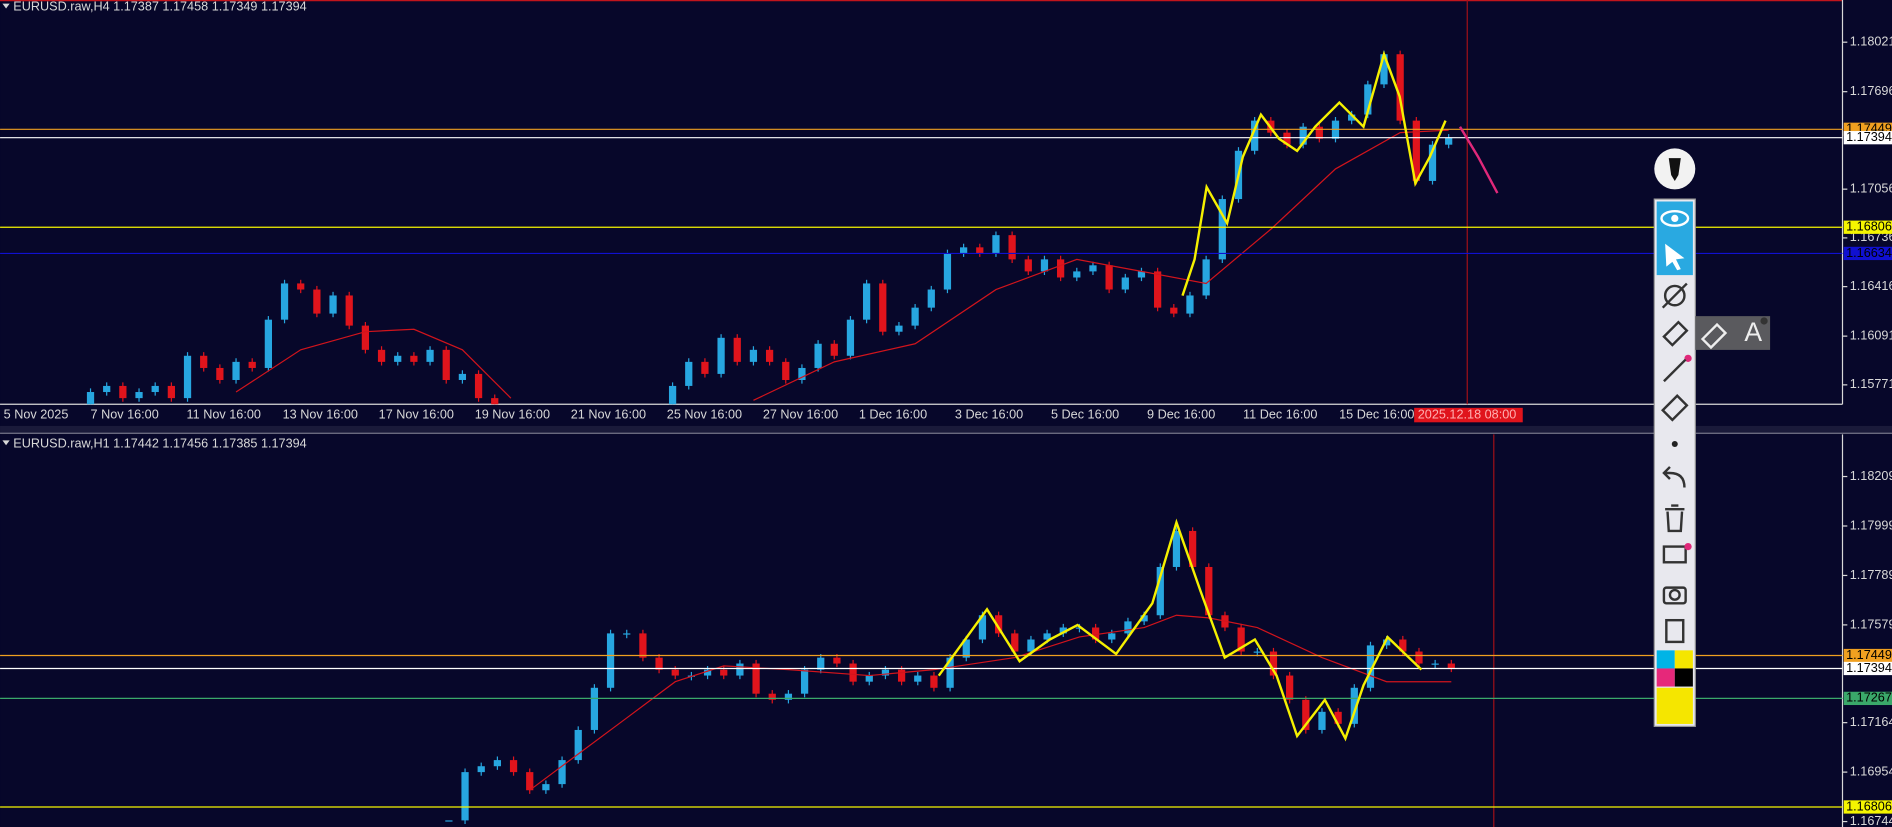 The width and height of the screenshot is (1892, 827). What do you see at coordinates (1675, 518) in the screenshot?
I see `delete-tool` at bounding box center [1675, 518].